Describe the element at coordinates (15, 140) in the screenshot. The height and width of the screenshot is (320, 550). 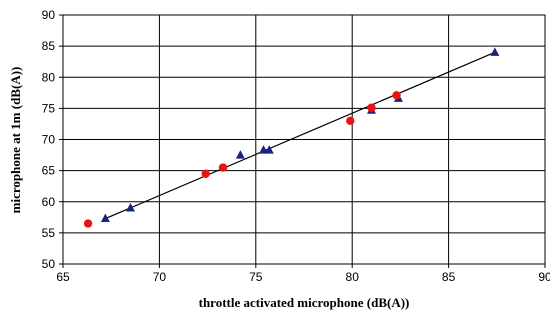
I see `y-axis-title: microphone at 1m (dB(A))` at that location.